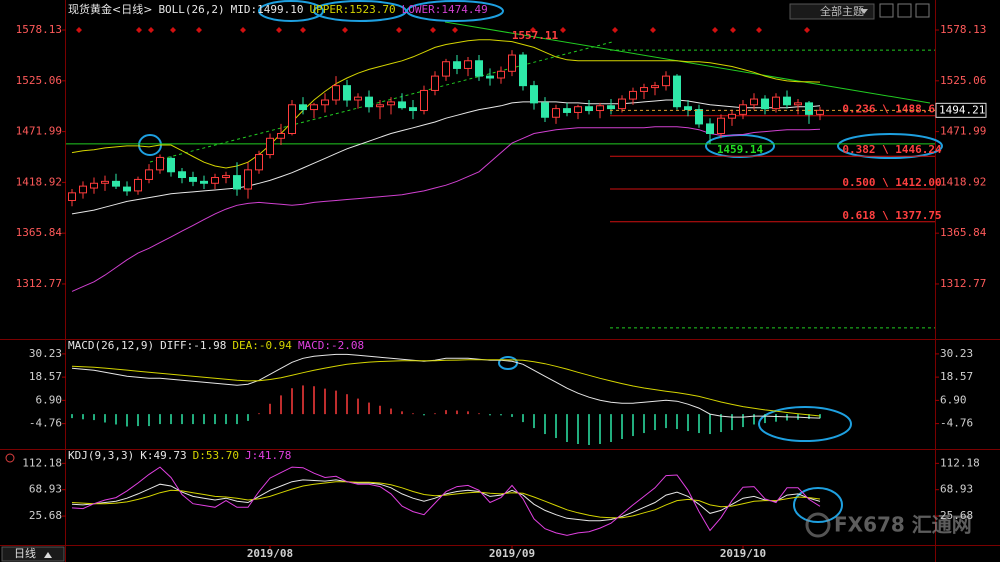 The height and width of the screenshot is (562, 1000). What do you see at coordinates (110, 9) in the screenshot?
I see `legend-entry: 现货黄金<日线>` at bounding box center [110, 9].